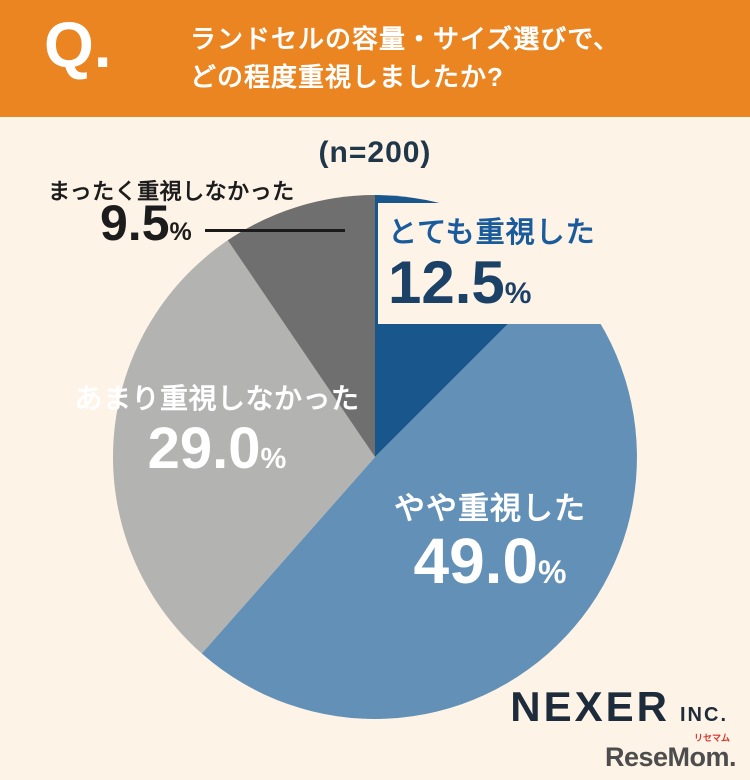  I want to click on segment-value-amari: 29.0%, so click(217, 449).